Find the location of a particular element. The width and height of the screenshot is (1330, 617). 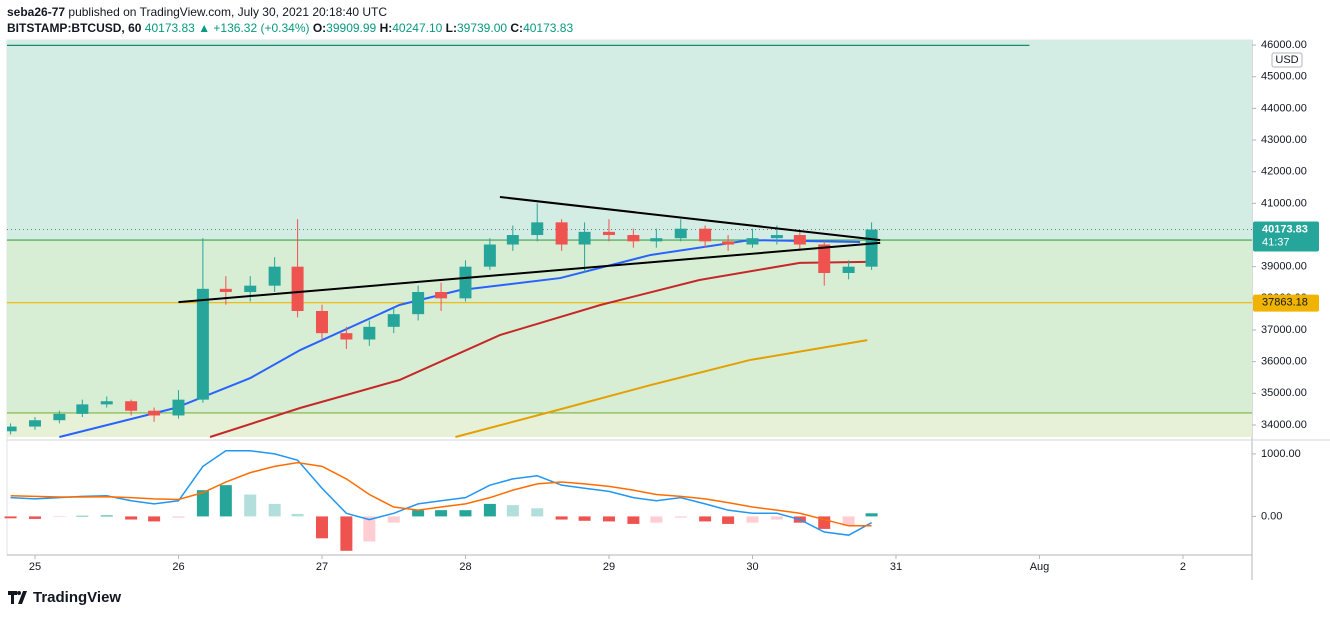

y-tick-label: 39000.00 is located at coordinates (1284, 267).